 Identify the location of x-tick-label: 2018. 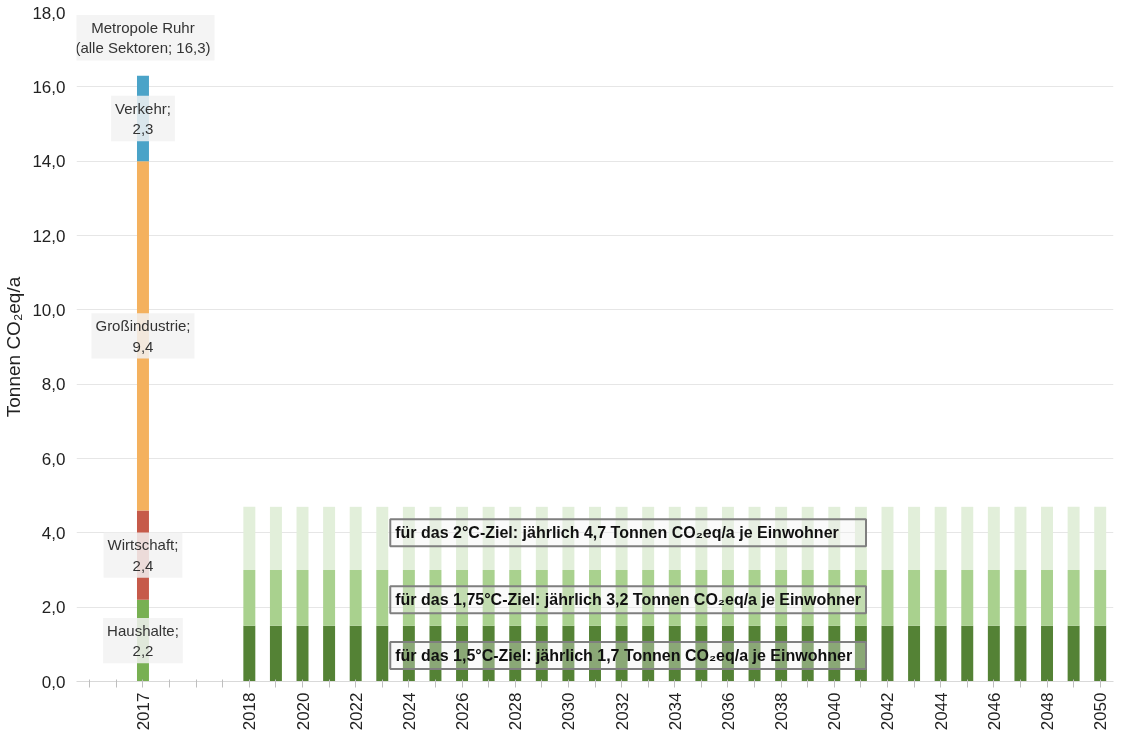
(250, 711).